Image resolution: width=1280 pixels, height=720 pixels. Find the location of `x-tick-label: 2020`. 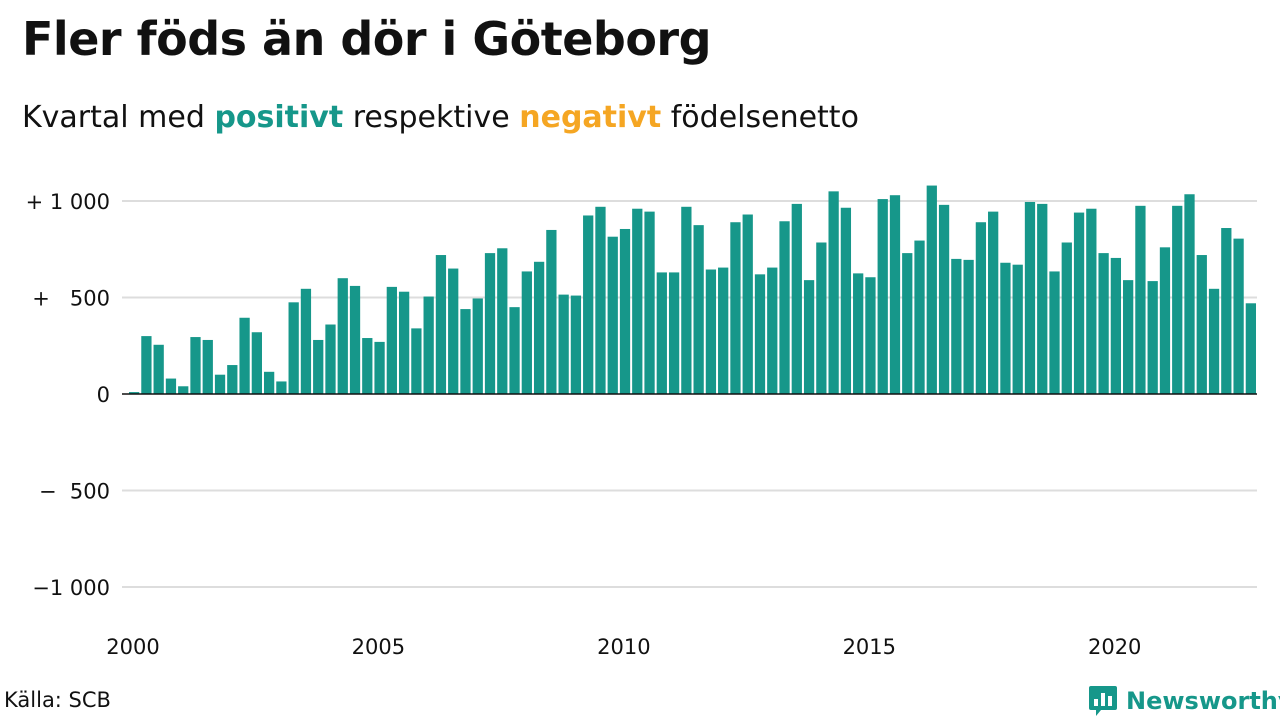

x-tick-label: 2020 is located at coordinates (1114, 647).